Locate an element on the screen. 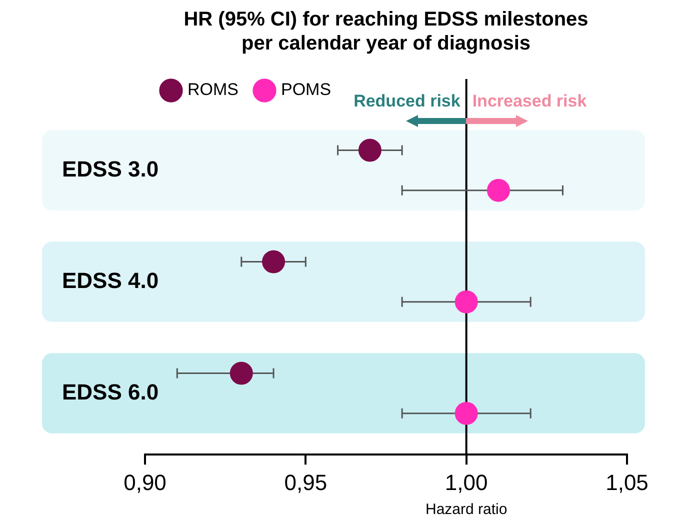  legend-label: ROMS is located at coordinates (213, 90).